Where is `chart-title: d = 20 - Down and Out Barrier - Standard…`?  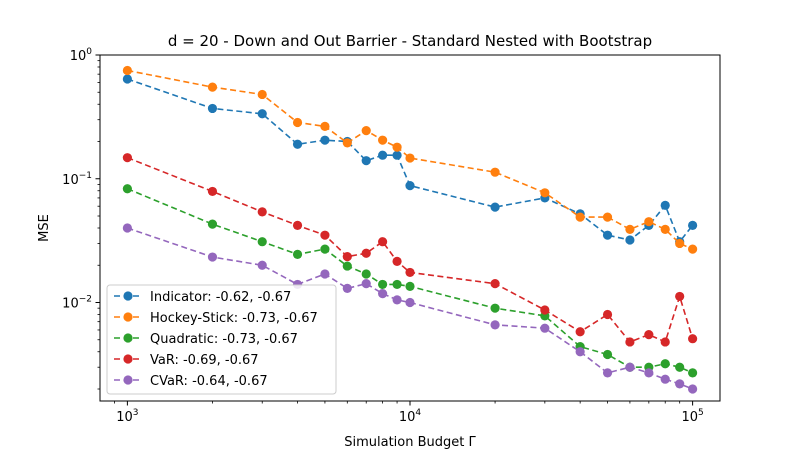 chart-title: d = 20 - Down and Out Barrier - Standard… is located at coordinates (410, 41).